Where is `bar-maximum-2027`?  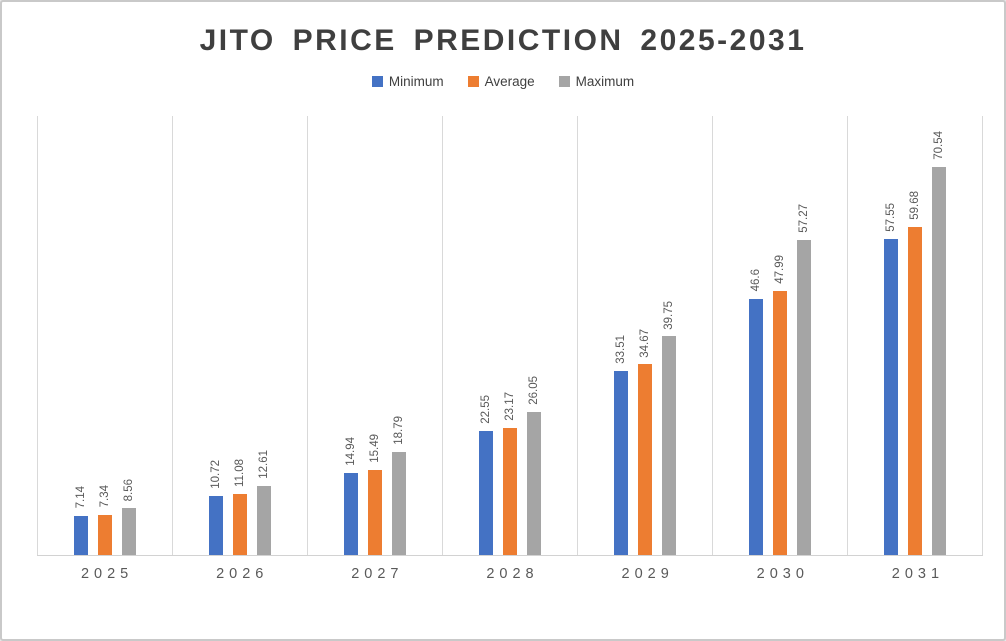 bar-maximum-2027 is located at coordinates (399, 503).